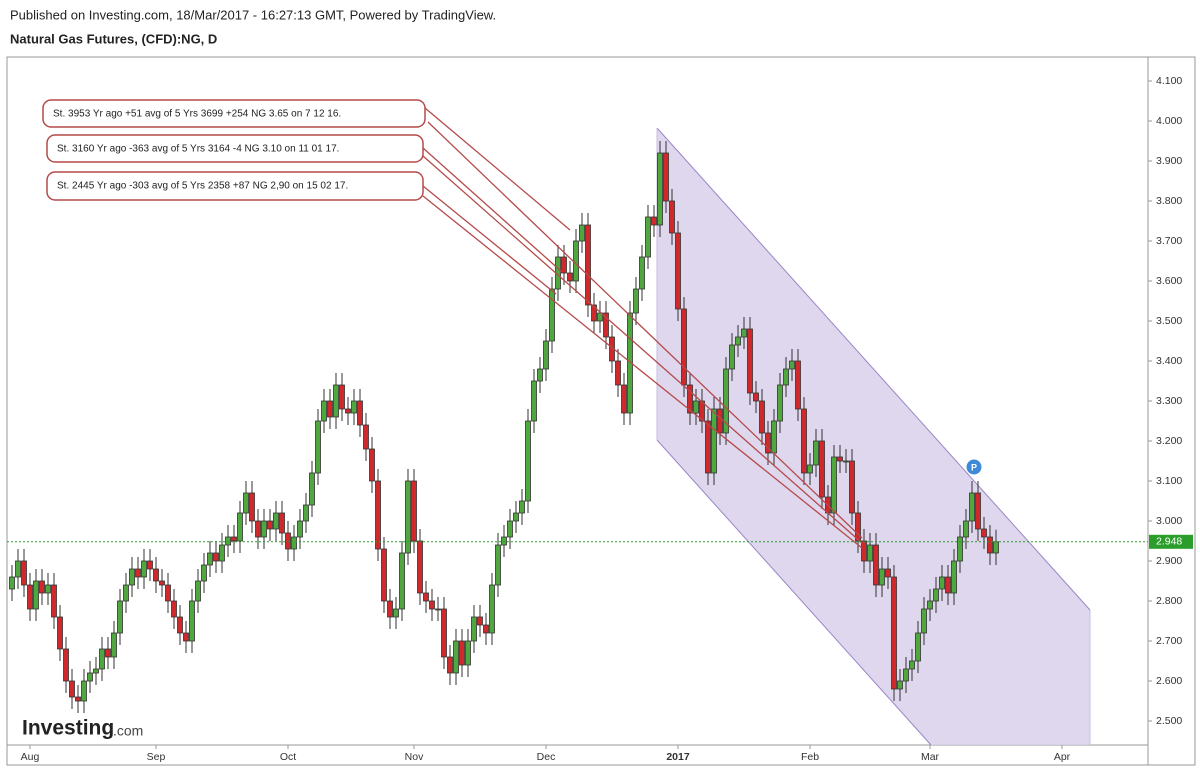  What do you see at coordinates (489, 240) in the screenshot?
I see `connector` at bounding box center [489, 240].